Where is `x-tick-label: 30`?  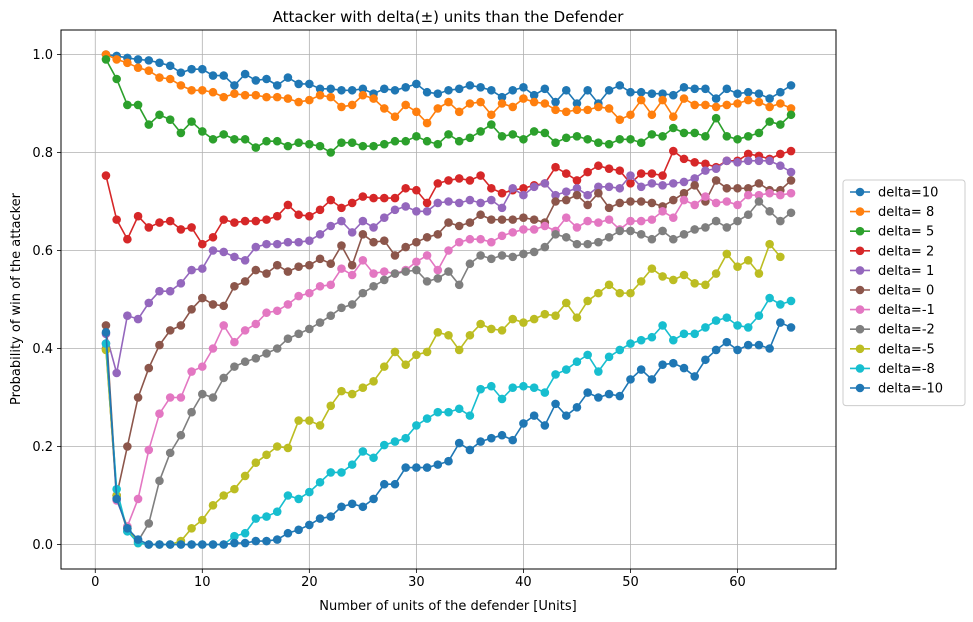
x-tick-label: 30 is located at coordinates (416, 582).